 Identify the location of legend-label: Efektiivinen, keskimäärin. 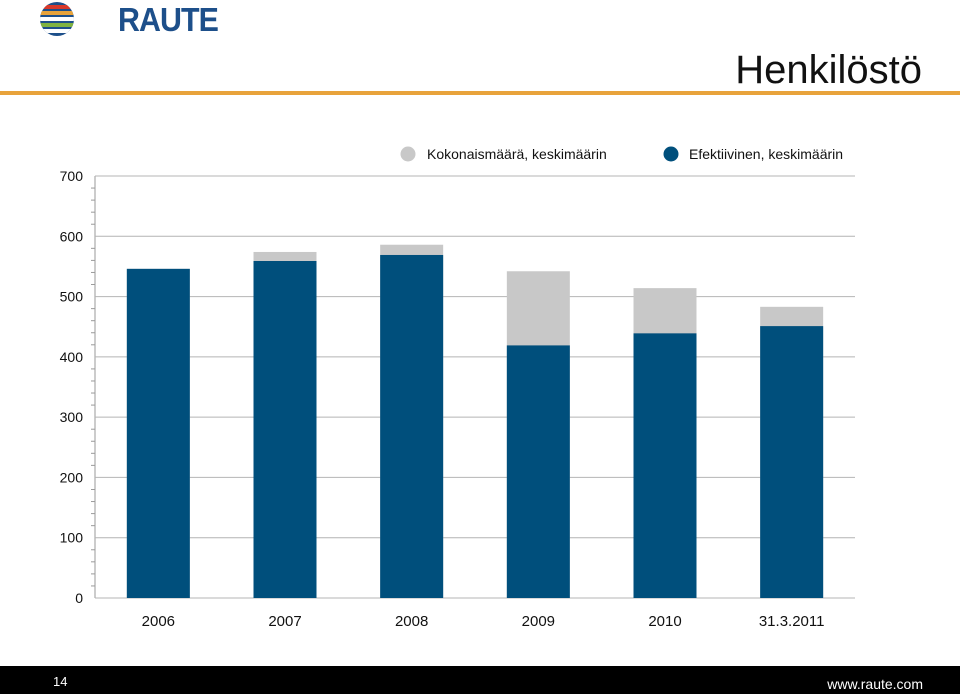
(766, 154).